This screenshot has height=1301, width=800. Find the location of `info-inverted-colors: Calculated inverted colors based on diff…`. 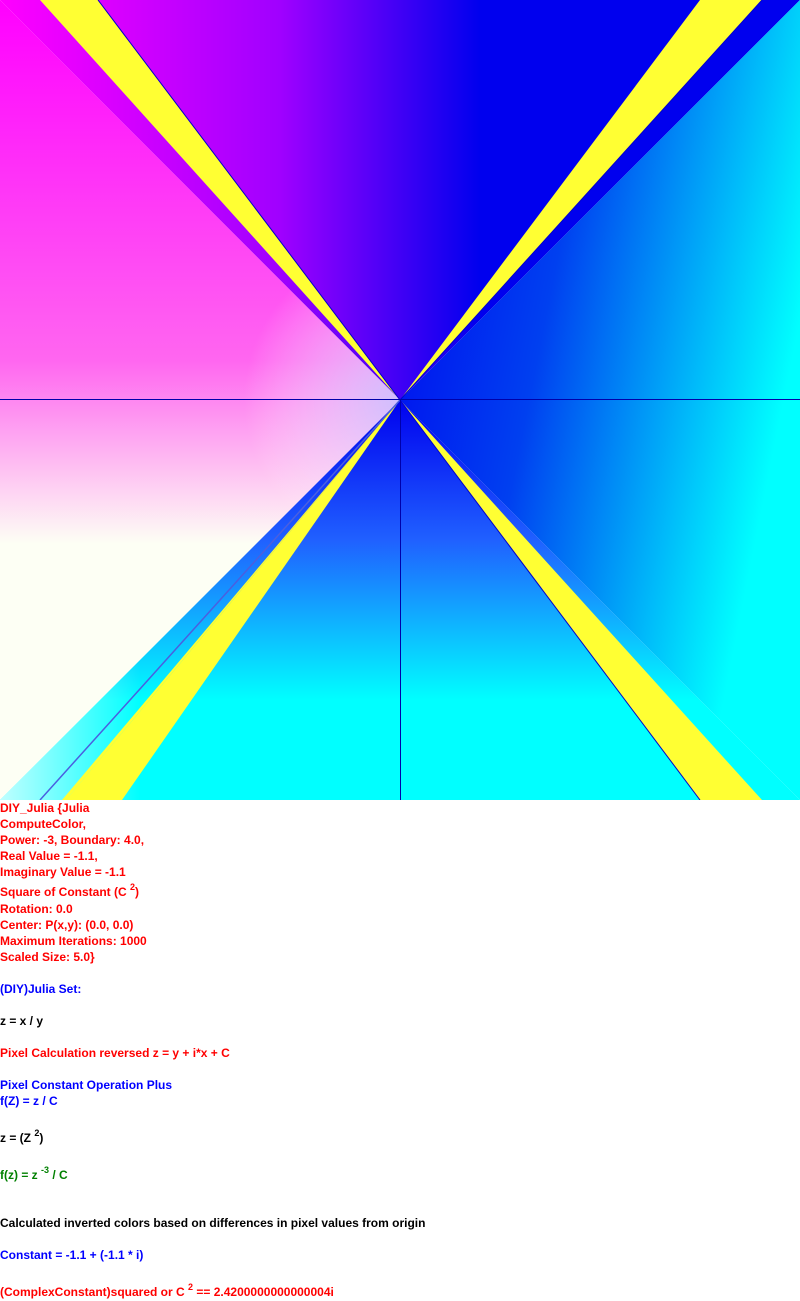

info-inverted-colors: Calculated inverted colors based on diff… is located at coordinates (213, 1223).